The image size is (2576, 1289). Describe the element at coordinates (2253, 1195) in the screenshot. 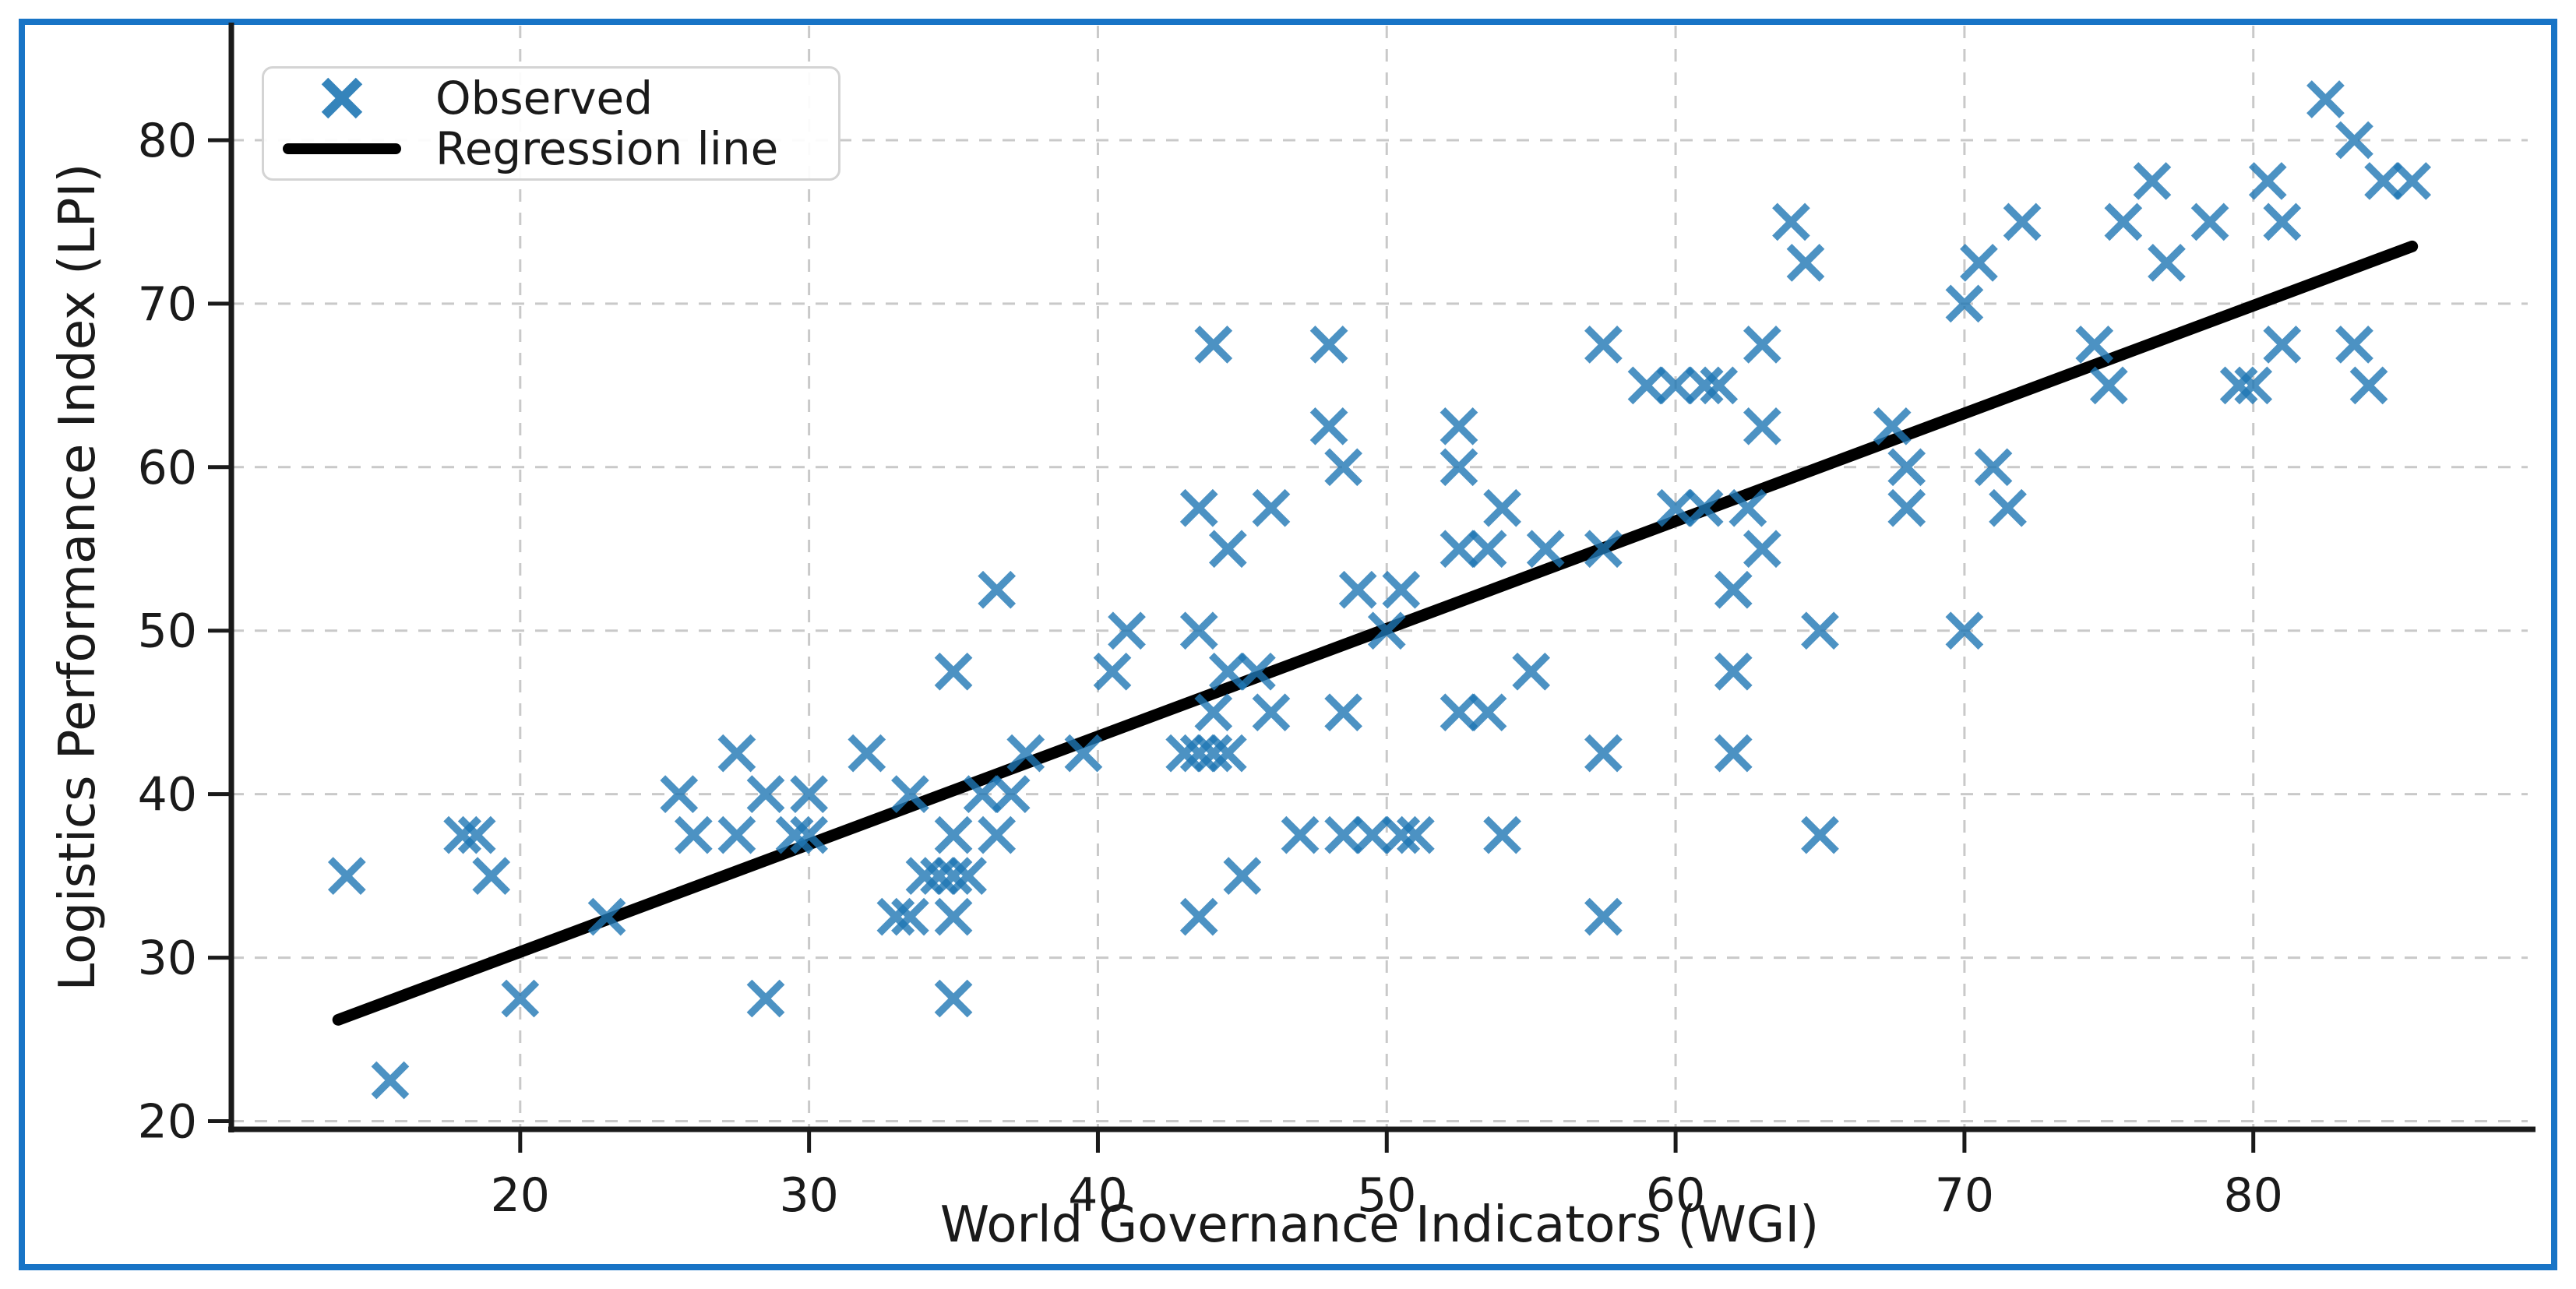

I see `x-tick-label: 80` at that location.